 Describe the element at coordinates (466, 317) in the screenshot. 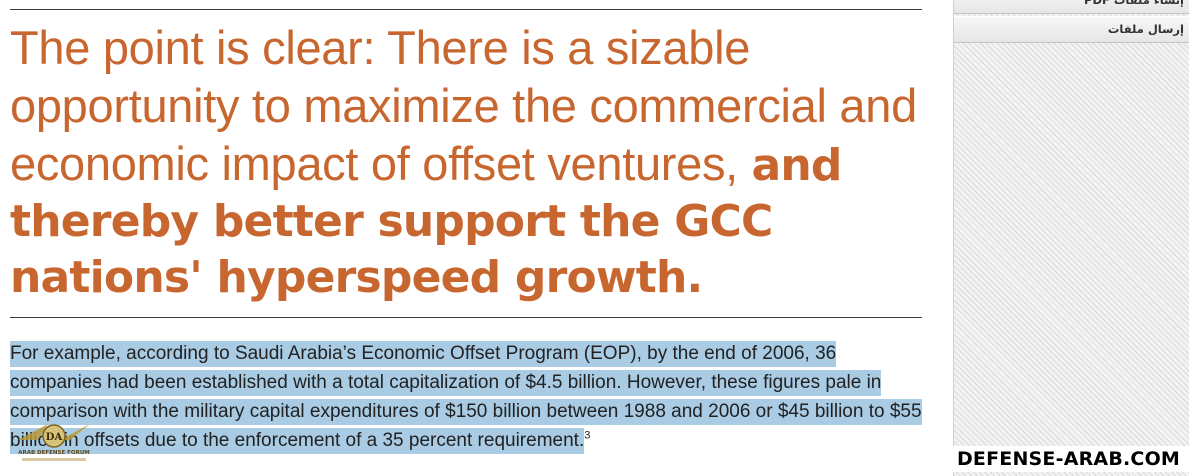

I see `section-divider` at that location.